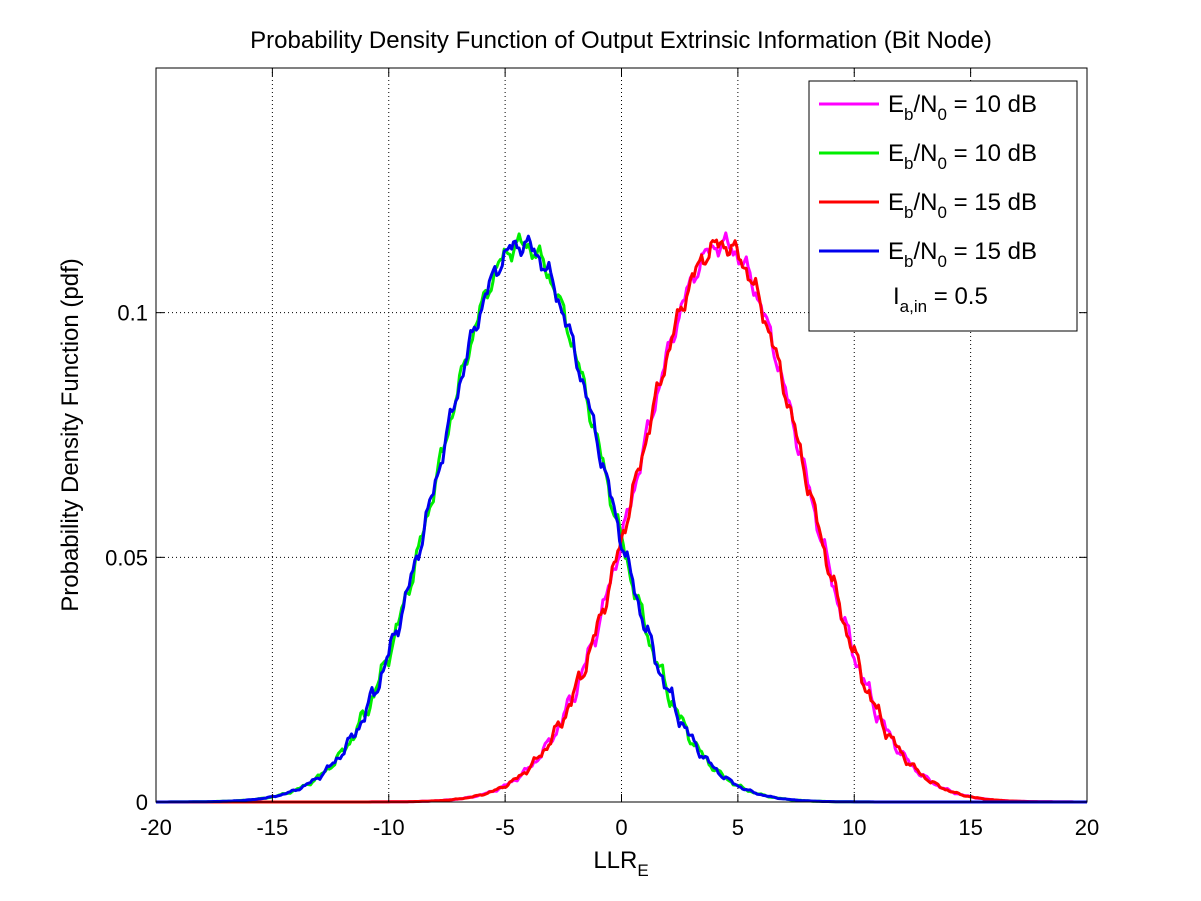  Describe the element at coordinates (957, 296) in the screenshot. I see `legend-note-suffix: = 0.5` at that location.